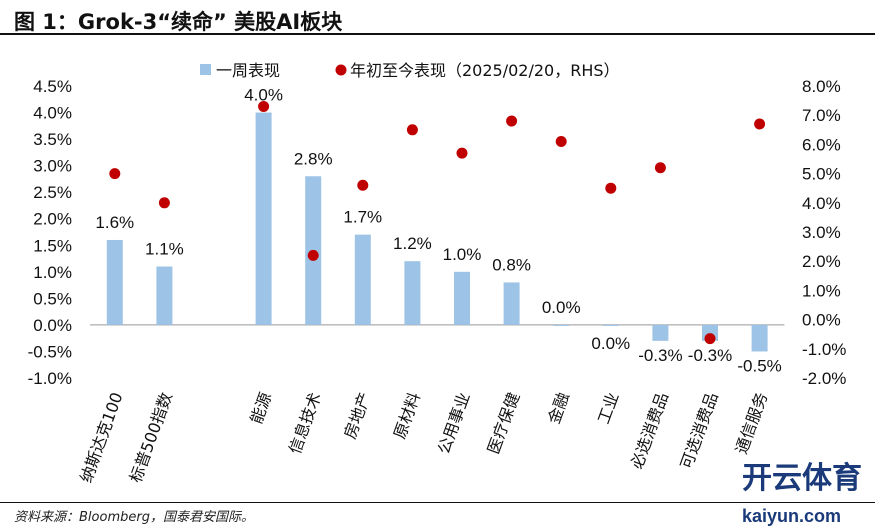 The height and width of the screenshot is (530, 875). Describe the element at coordinates (305, 423) in the screenshot. I see `category-label: 信息技术` at that location.